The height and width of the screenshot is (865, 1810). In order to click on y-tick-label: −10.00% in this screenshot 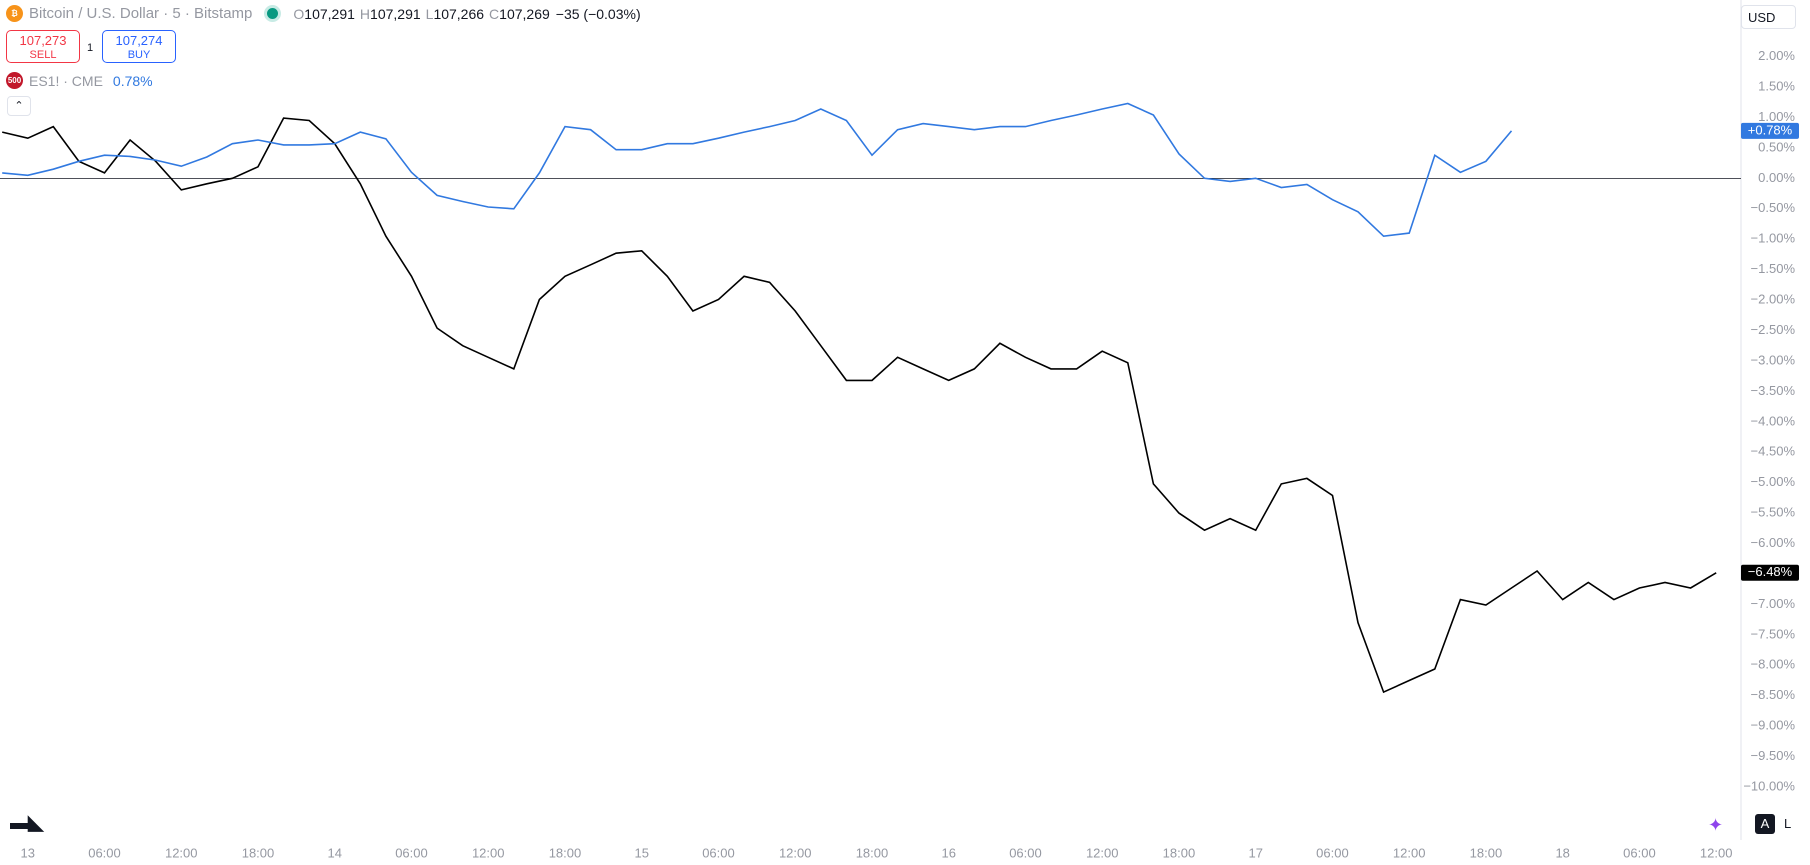, I will do `click(1769, 785)`.